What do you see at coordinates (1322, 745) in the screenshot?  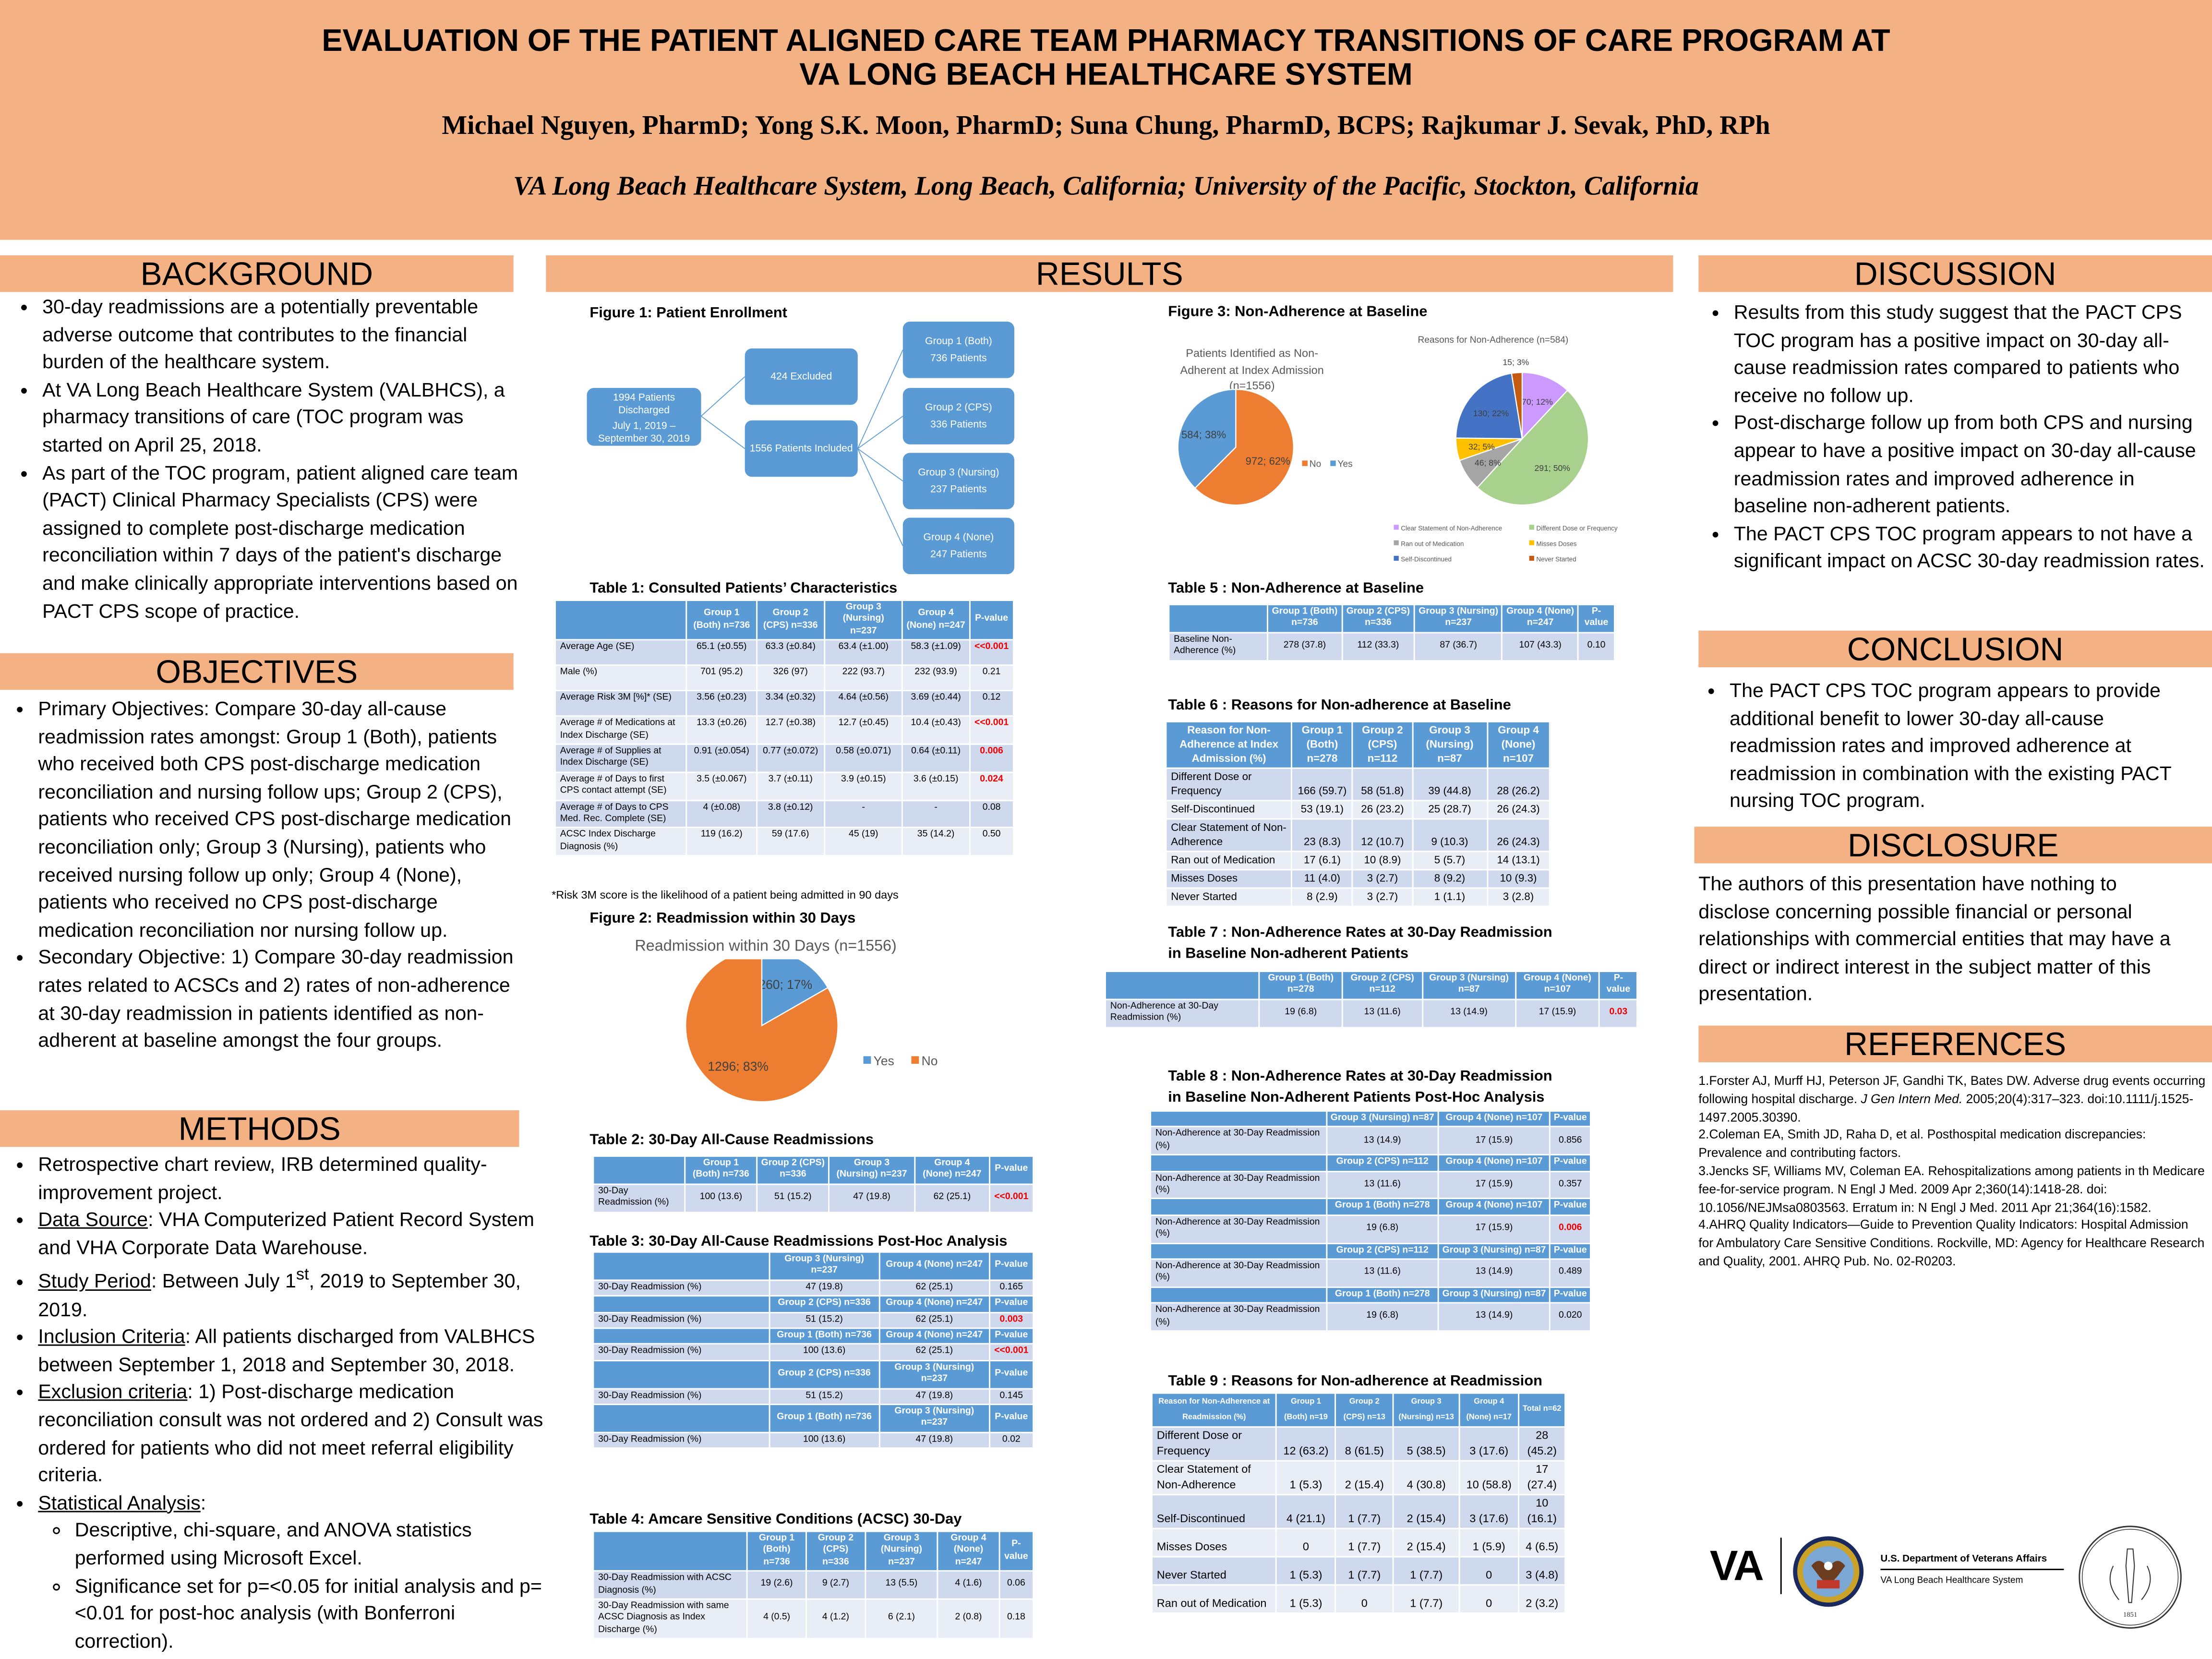 I see `column-header: Group 1 (Both) n=278` at bounding box center [1322, 745].